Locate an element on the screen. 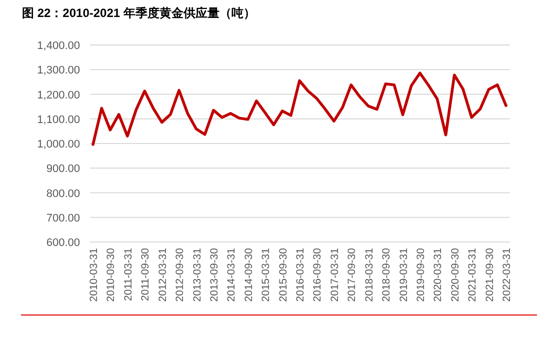 This screenshot has width=553, height=347. x-tick-label: 2022-03-31 is located at coordinates (507, 275).